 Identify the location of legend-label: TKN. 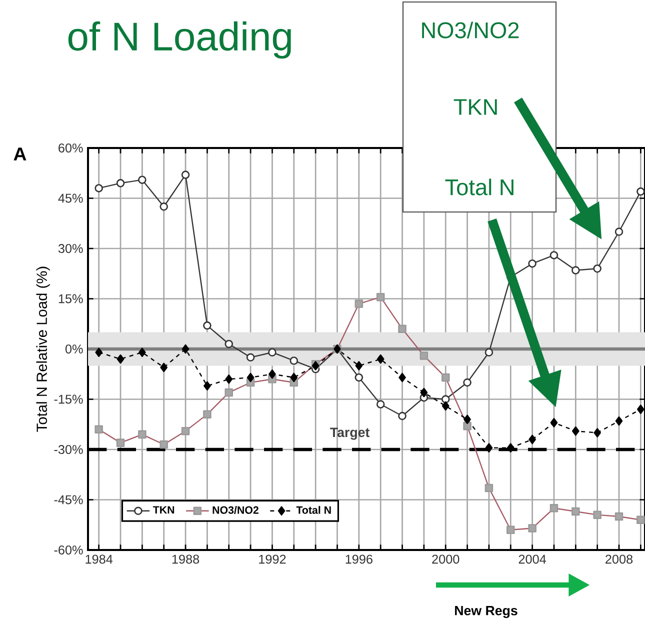
(163, 510).